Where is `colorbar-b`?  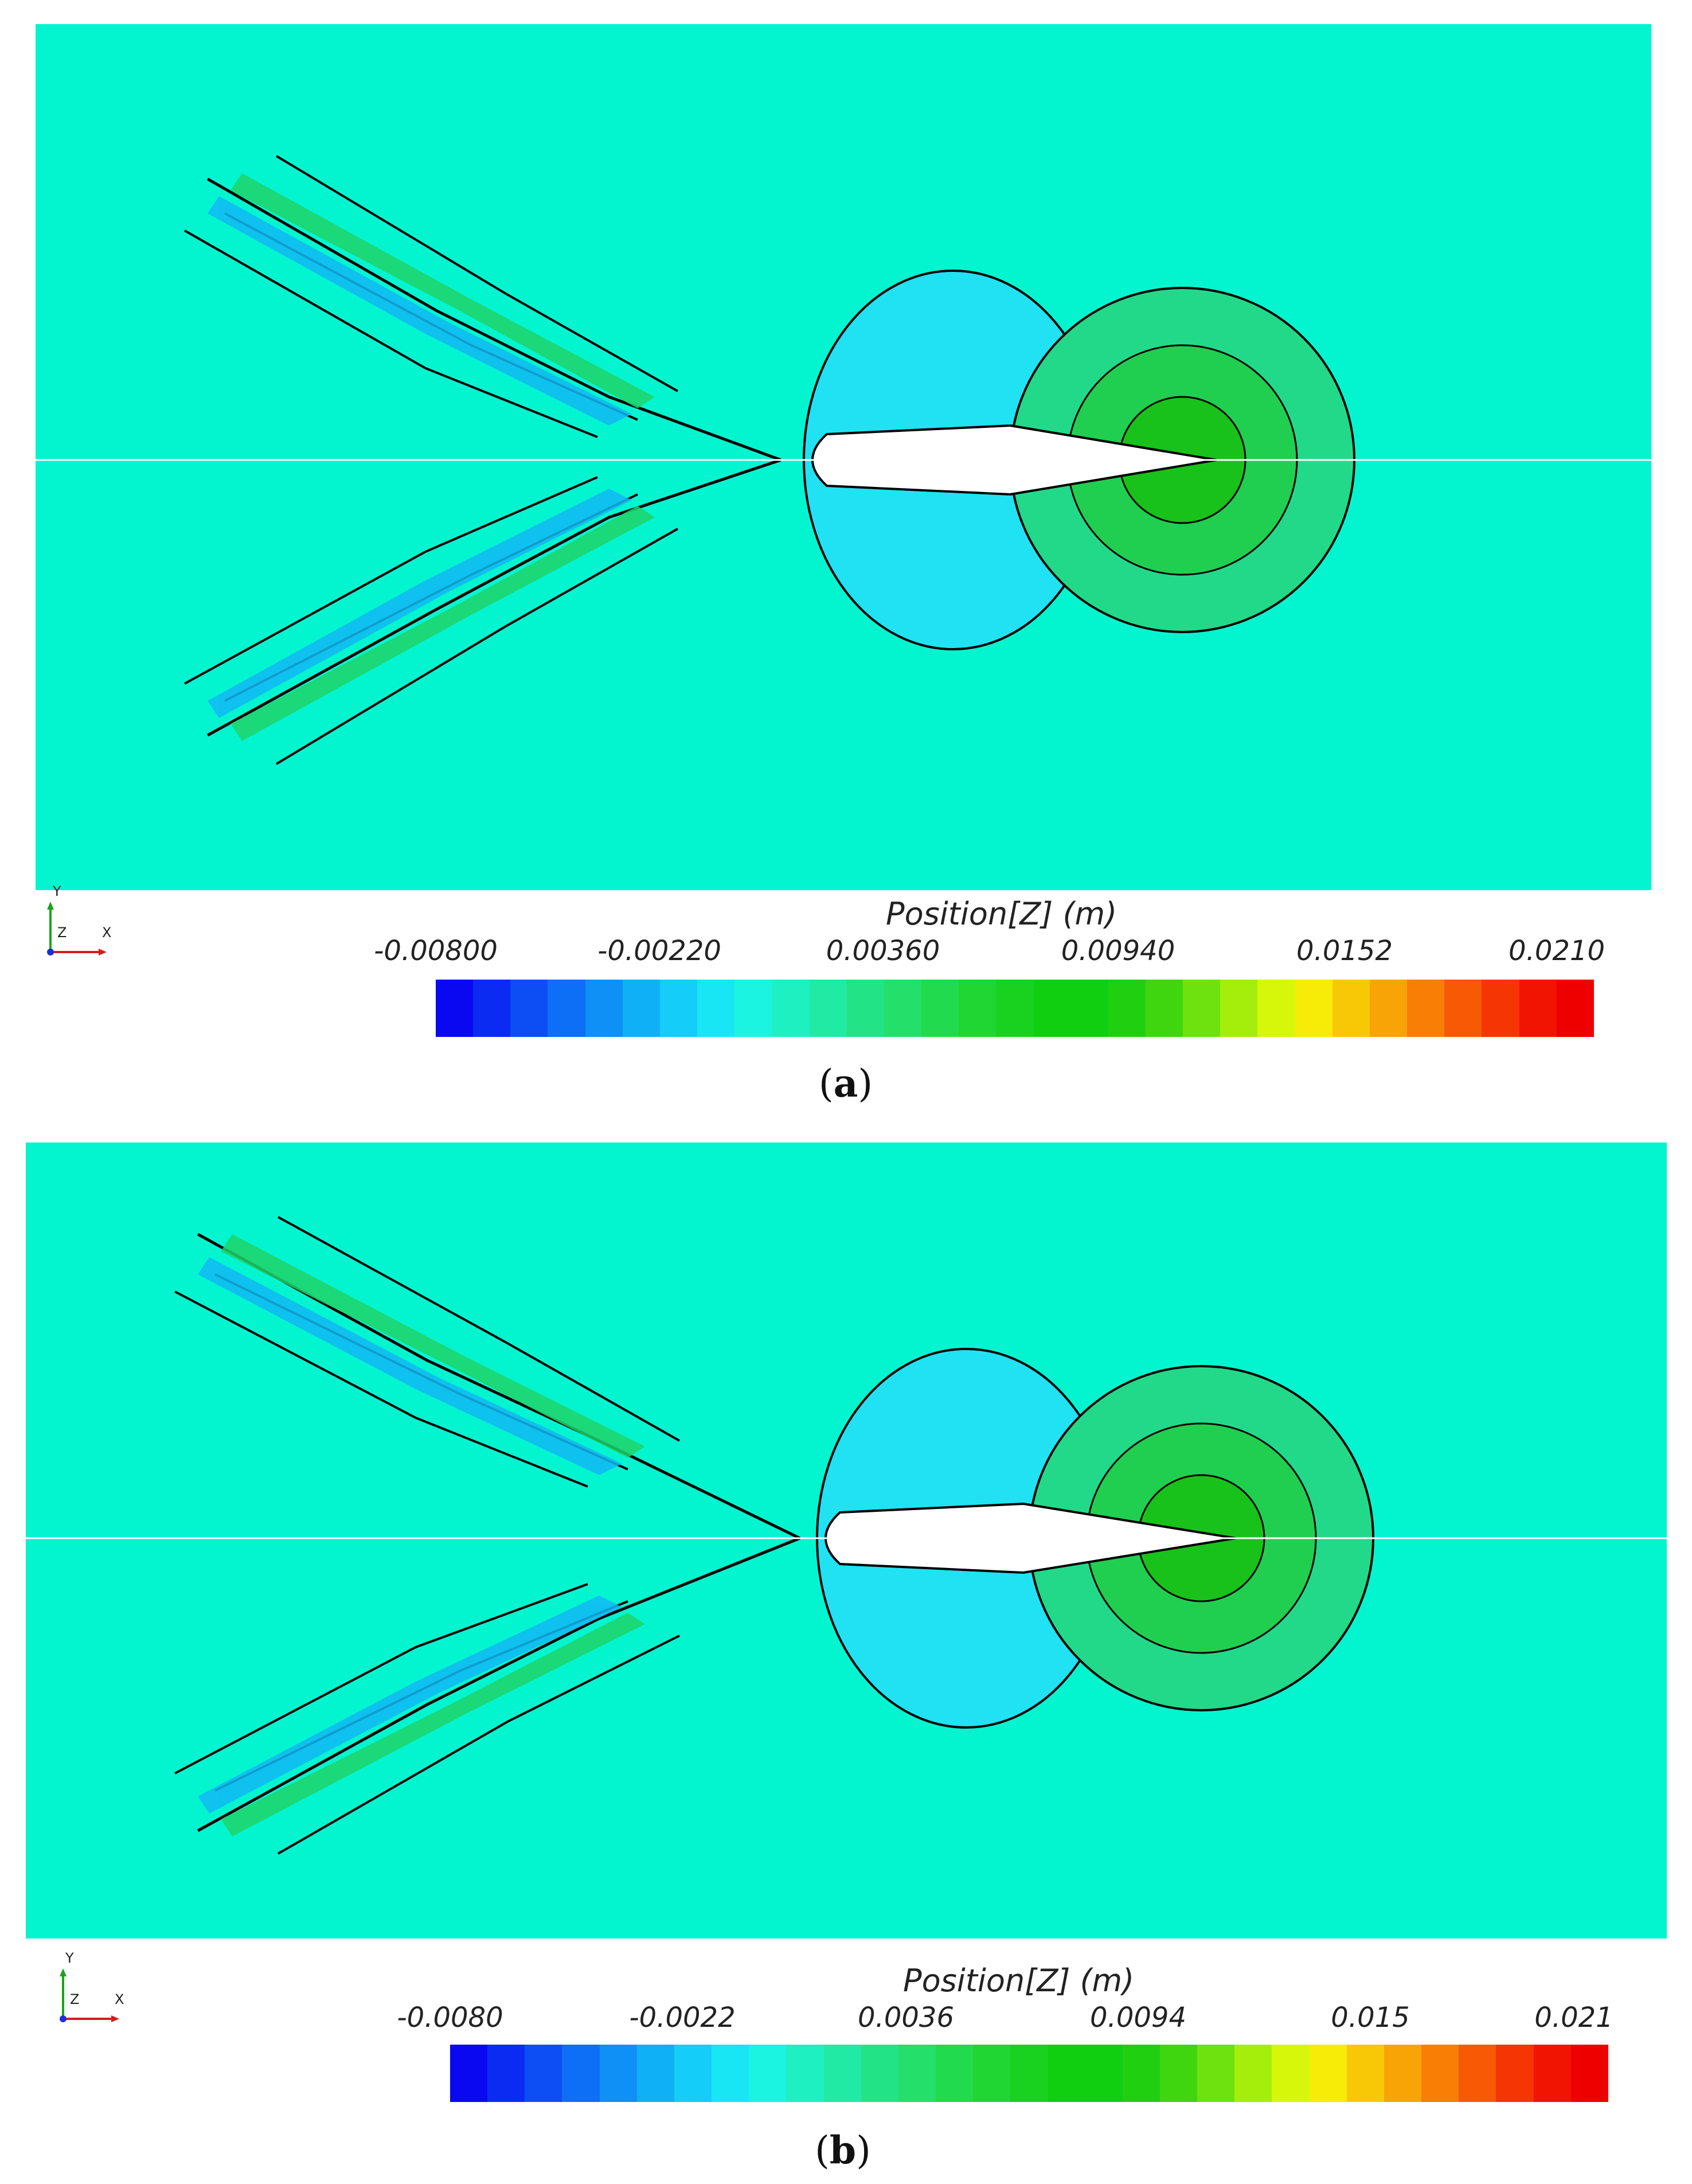 colorbar-b is located at coordinates (1029, 2073).